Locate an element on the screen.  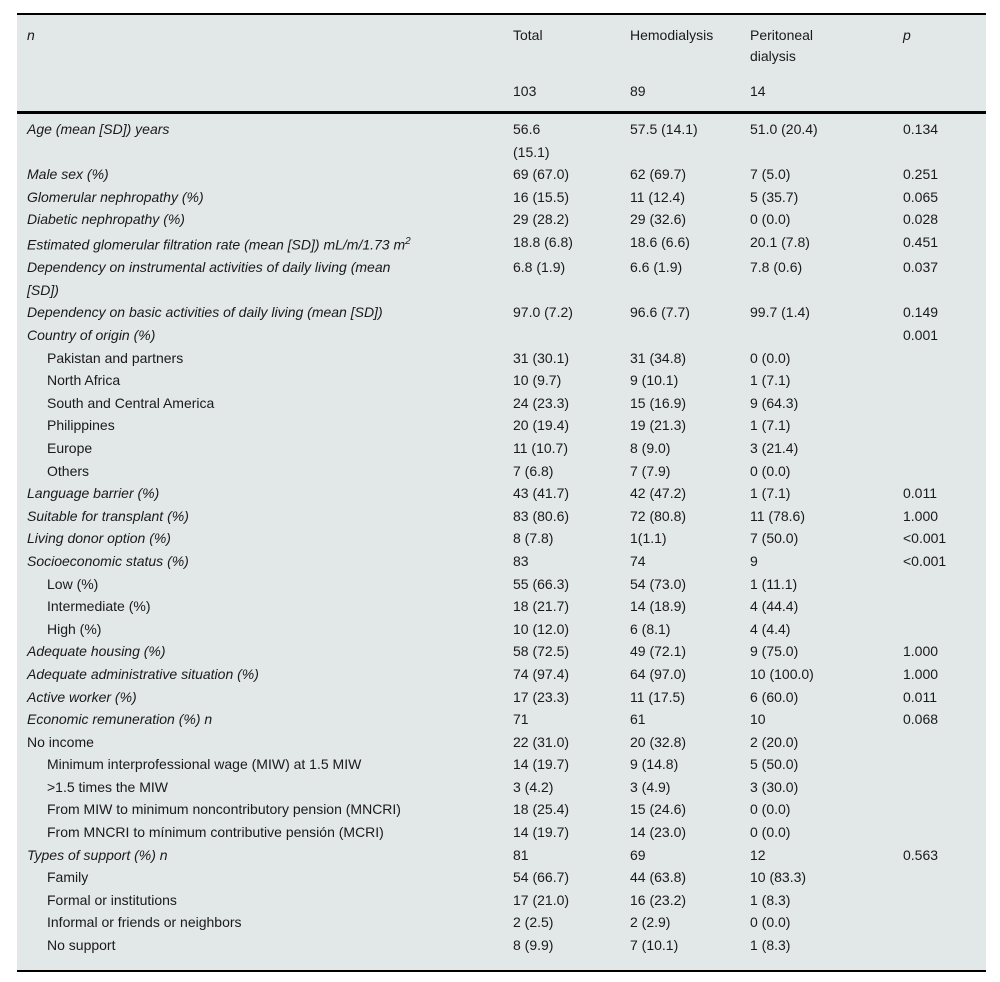
cell-peritoneal-dialysis: 4 (4.4) is located at coordinates (770, 628).